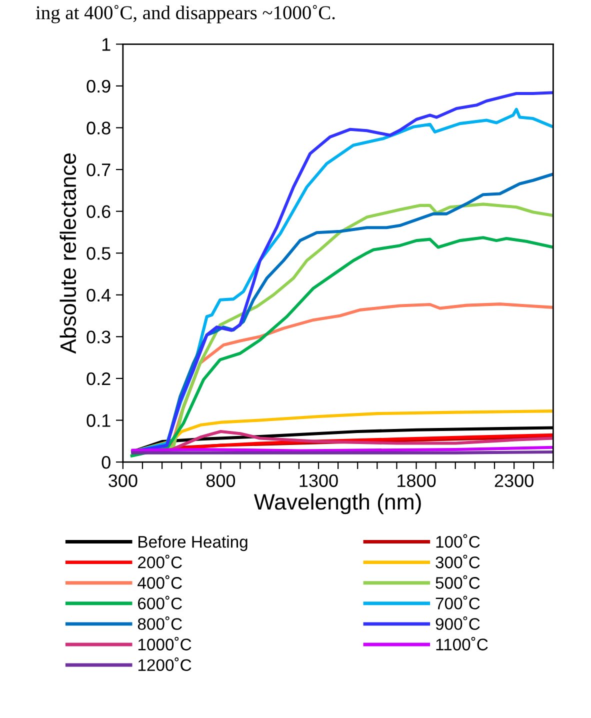 The height and width of the screenshot is (718, 591). I want to click on x-axis-title: Wavelength (nm), so click(337, 503).